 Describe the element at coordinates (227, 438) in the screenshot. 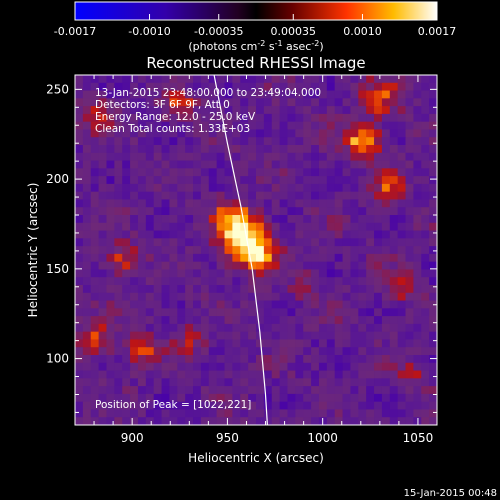

I see `x-tick-label: 950` at that location.